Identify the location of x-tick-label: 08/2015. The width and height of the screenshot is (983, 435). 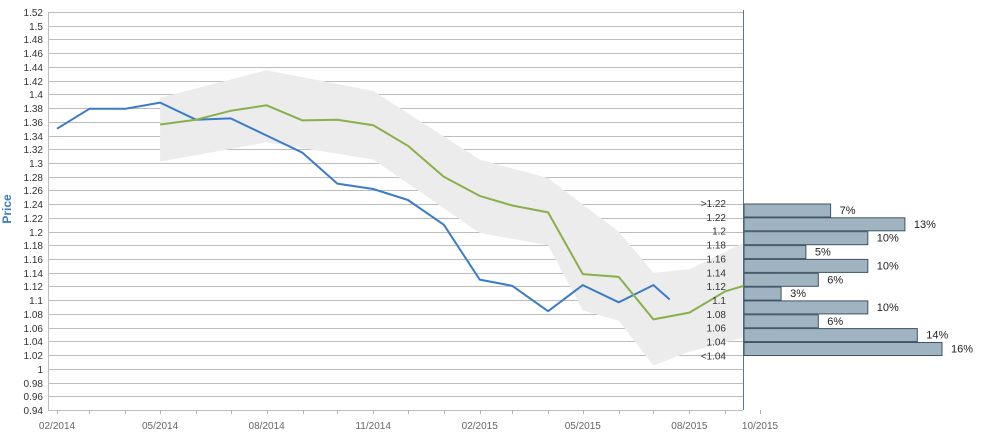
(689, 426).